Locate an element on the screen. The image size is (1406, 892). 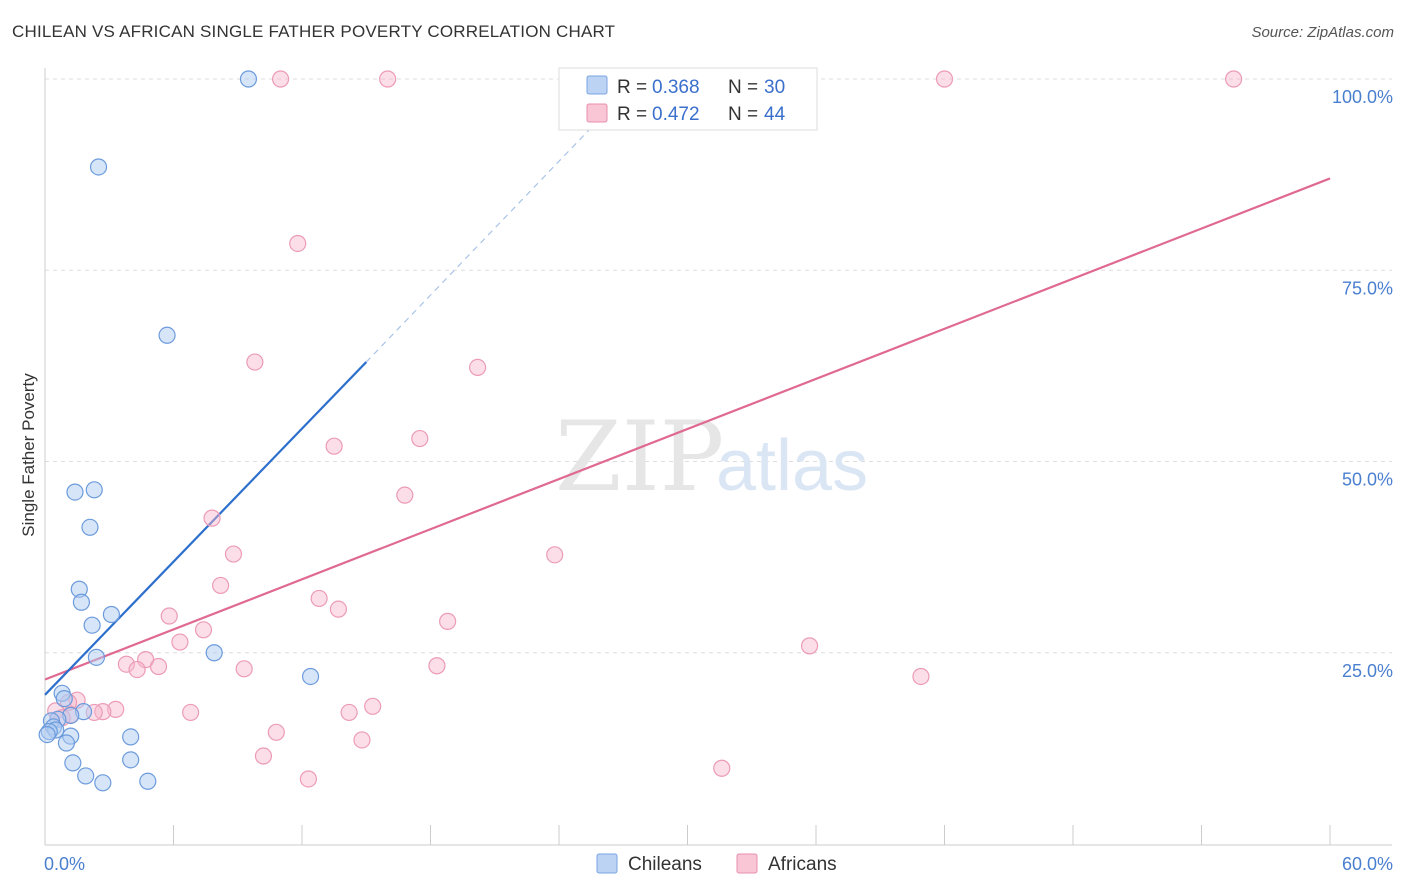
watermark-atlas: atlas is located at coordinates (792, 466).